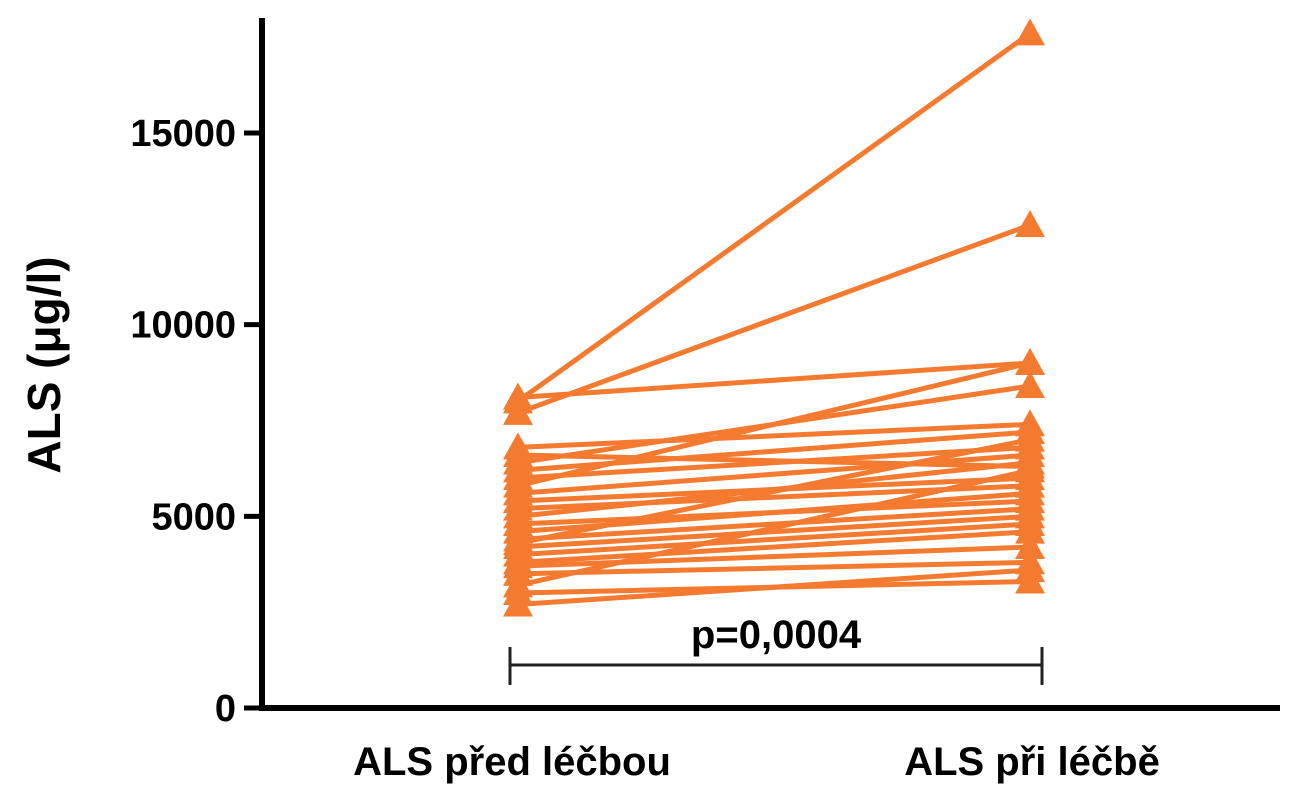 The height and width of the screenshot is (800, 1305). I want to click on x-tick-label-before: ALS před léčbou, so click(512, 762).